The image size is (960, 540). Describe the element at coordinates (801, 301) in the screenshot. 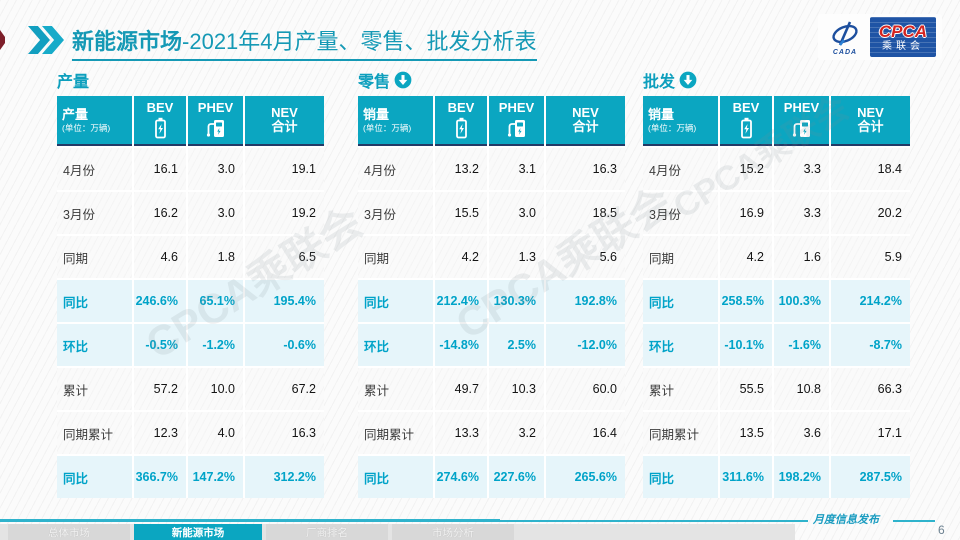

I see `cell-phev: 100.3%` at that location.